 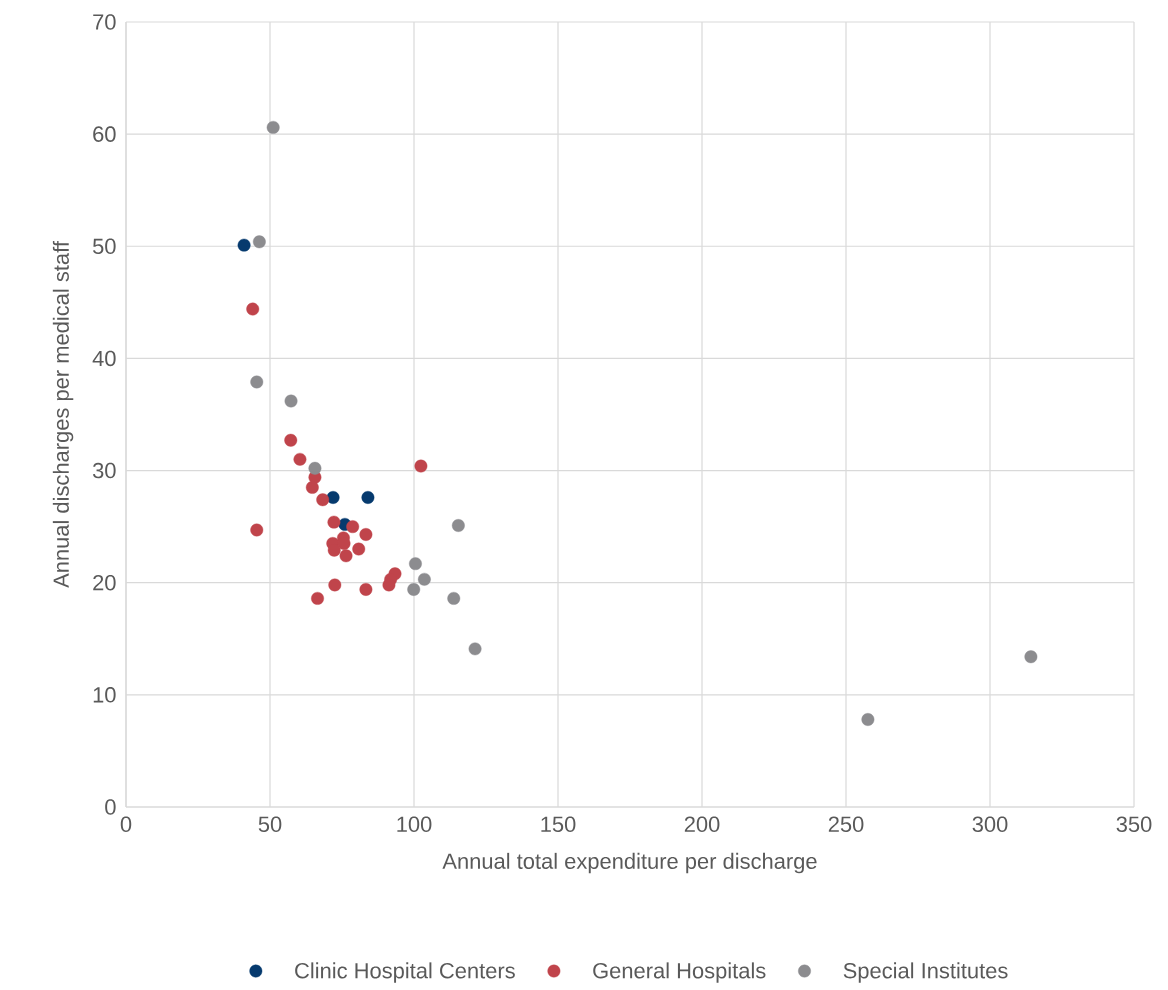 What do you see at coordinates (846, 824) in the screenshot?
I see `x-tick-label: 250` at bounding box center [846, 824].